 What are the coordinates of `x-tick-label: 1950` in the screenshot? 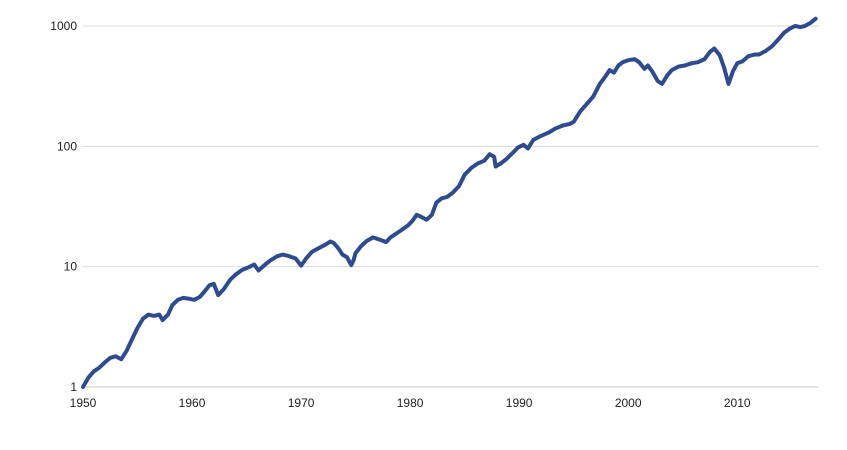 It's located at (83, 403).